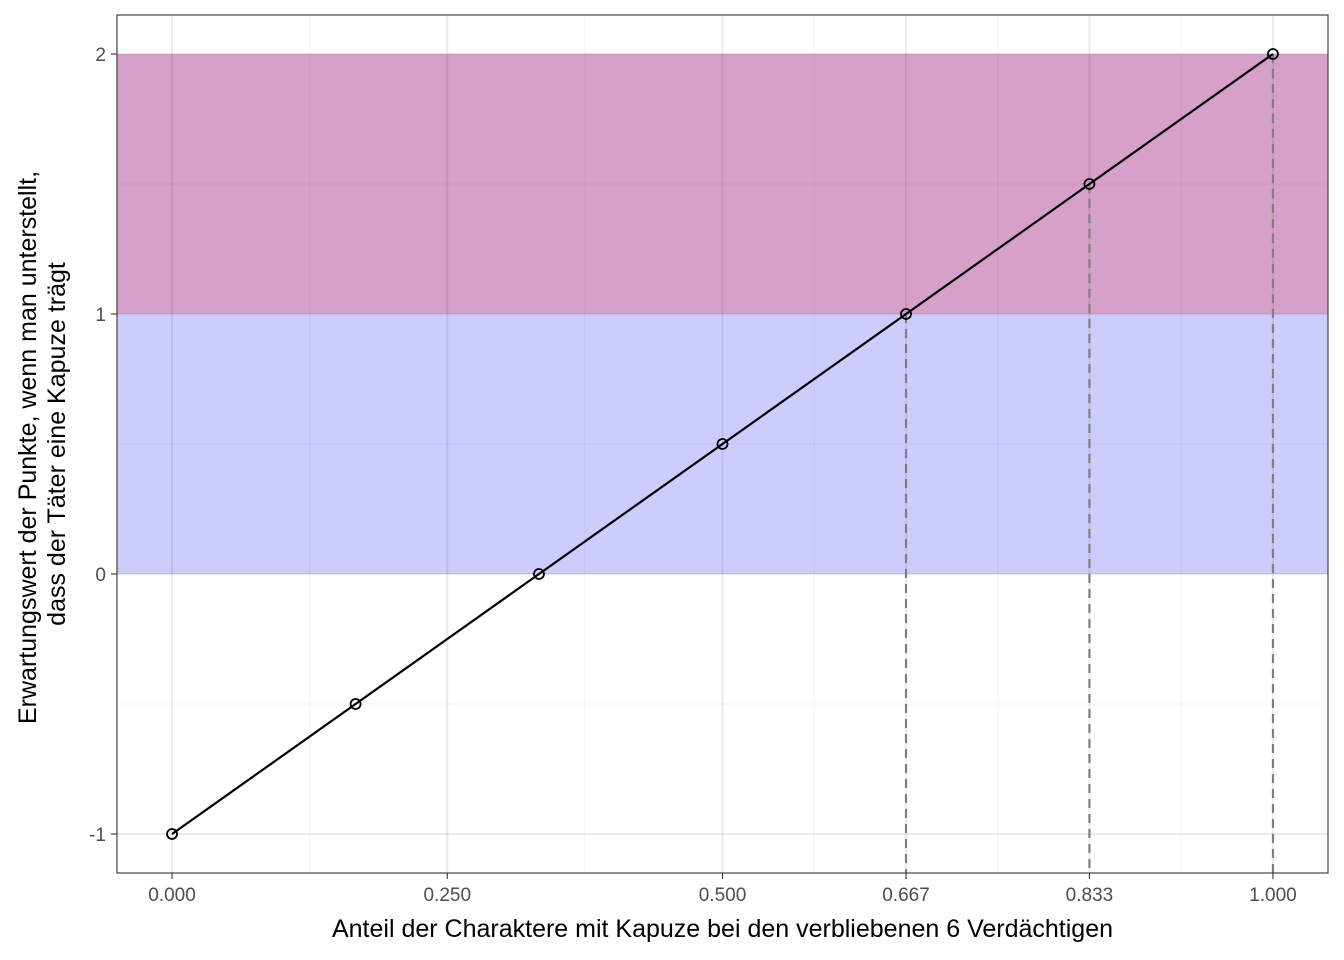  Describe the element at coordinates (447, 895) in the screenshot. I see `x-tick-label-1: 0.250` at that location.